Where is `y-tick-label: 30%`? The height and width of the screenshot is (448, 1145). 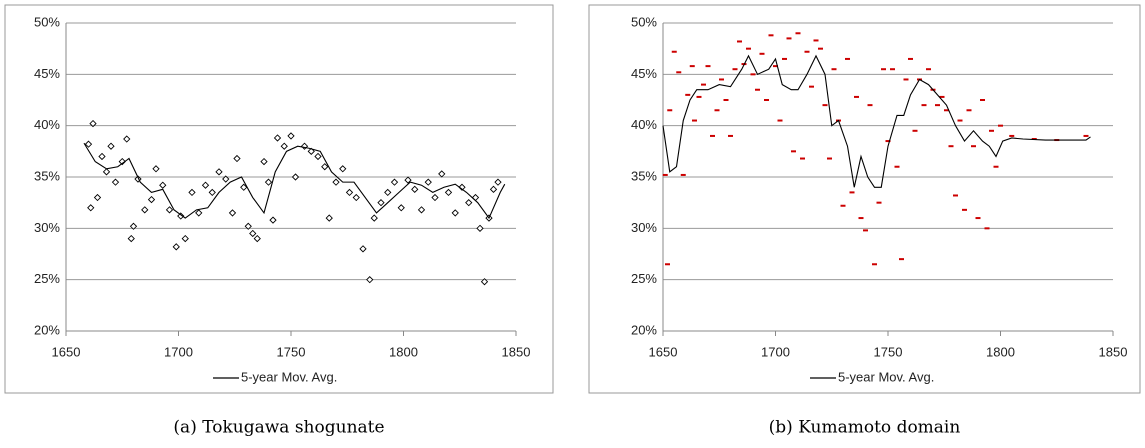
y-tick-label: 30% is located at coordinates (644, 227).